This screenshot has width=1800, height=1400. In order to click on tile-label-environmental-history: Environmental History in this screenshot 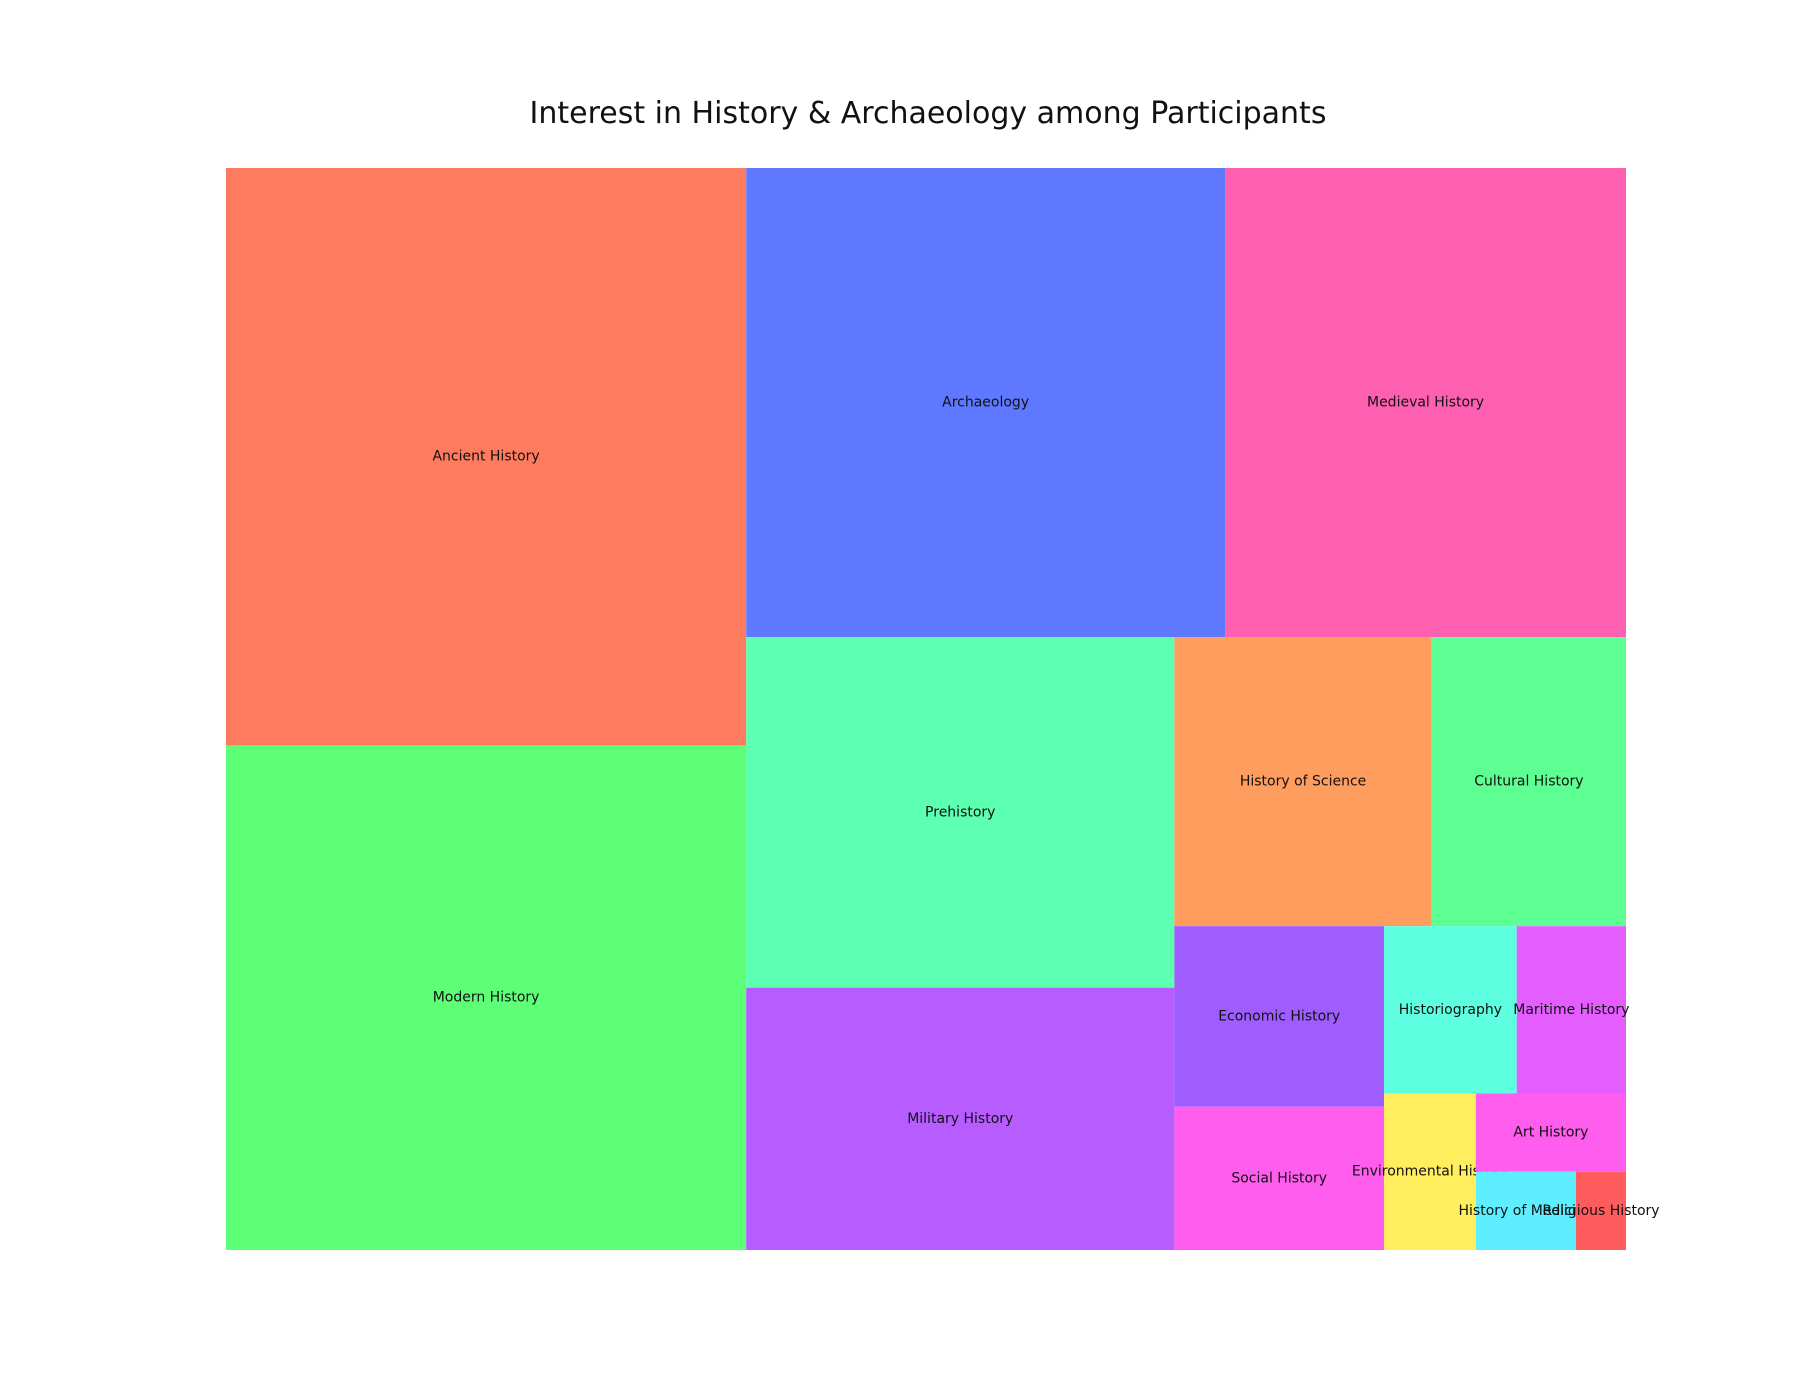, I will do `click(1430, 1172)`.